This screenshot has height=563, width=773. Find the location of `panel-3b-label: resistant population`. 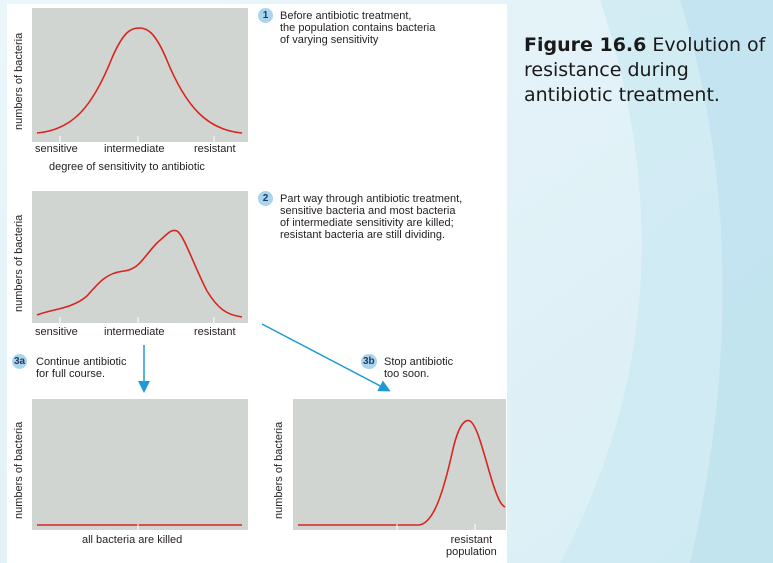

panel-3b-label: resistant population is located at coordinates (471, 546).